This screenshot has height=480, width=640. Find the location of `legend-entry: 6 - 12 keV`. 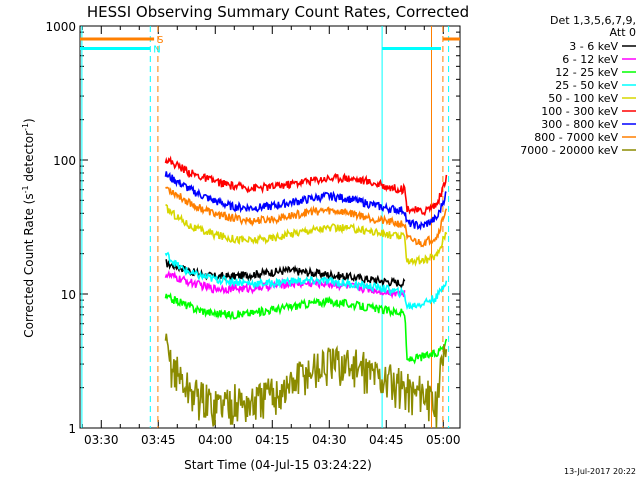

legend-entry: 6 - 12 keV is located at coordinates (590, 59).